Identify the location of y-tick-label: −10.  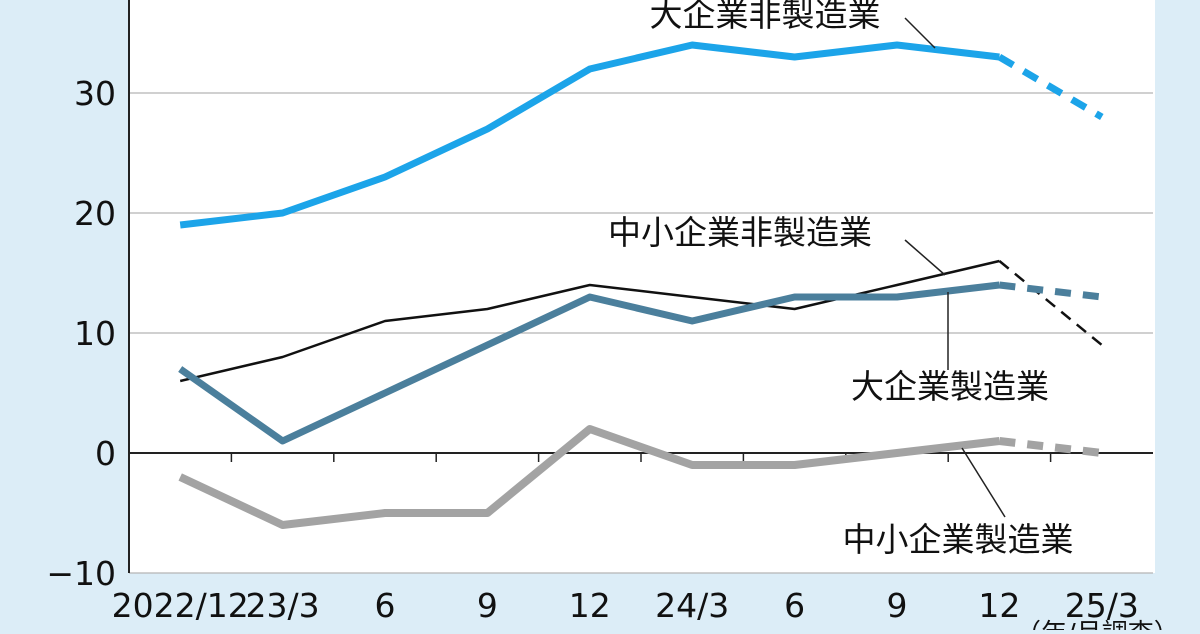
(81, 573).